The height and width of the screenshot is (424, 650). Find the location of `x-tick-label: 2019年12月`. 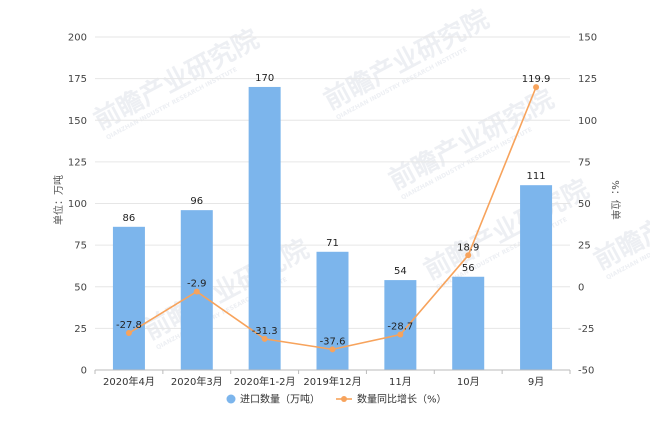

x-tick-label: 2019年12月 is located at coordinates (332, 381).